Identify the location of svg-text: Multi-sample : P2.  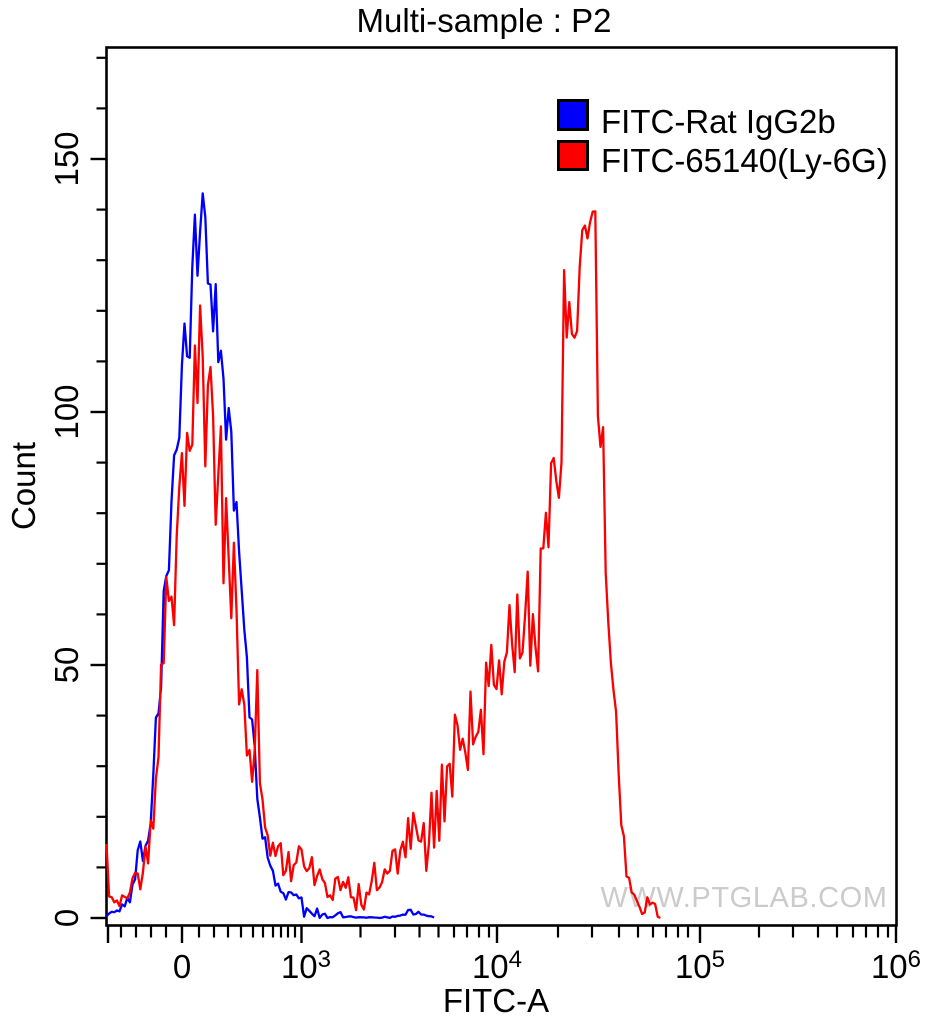
(484, 20).